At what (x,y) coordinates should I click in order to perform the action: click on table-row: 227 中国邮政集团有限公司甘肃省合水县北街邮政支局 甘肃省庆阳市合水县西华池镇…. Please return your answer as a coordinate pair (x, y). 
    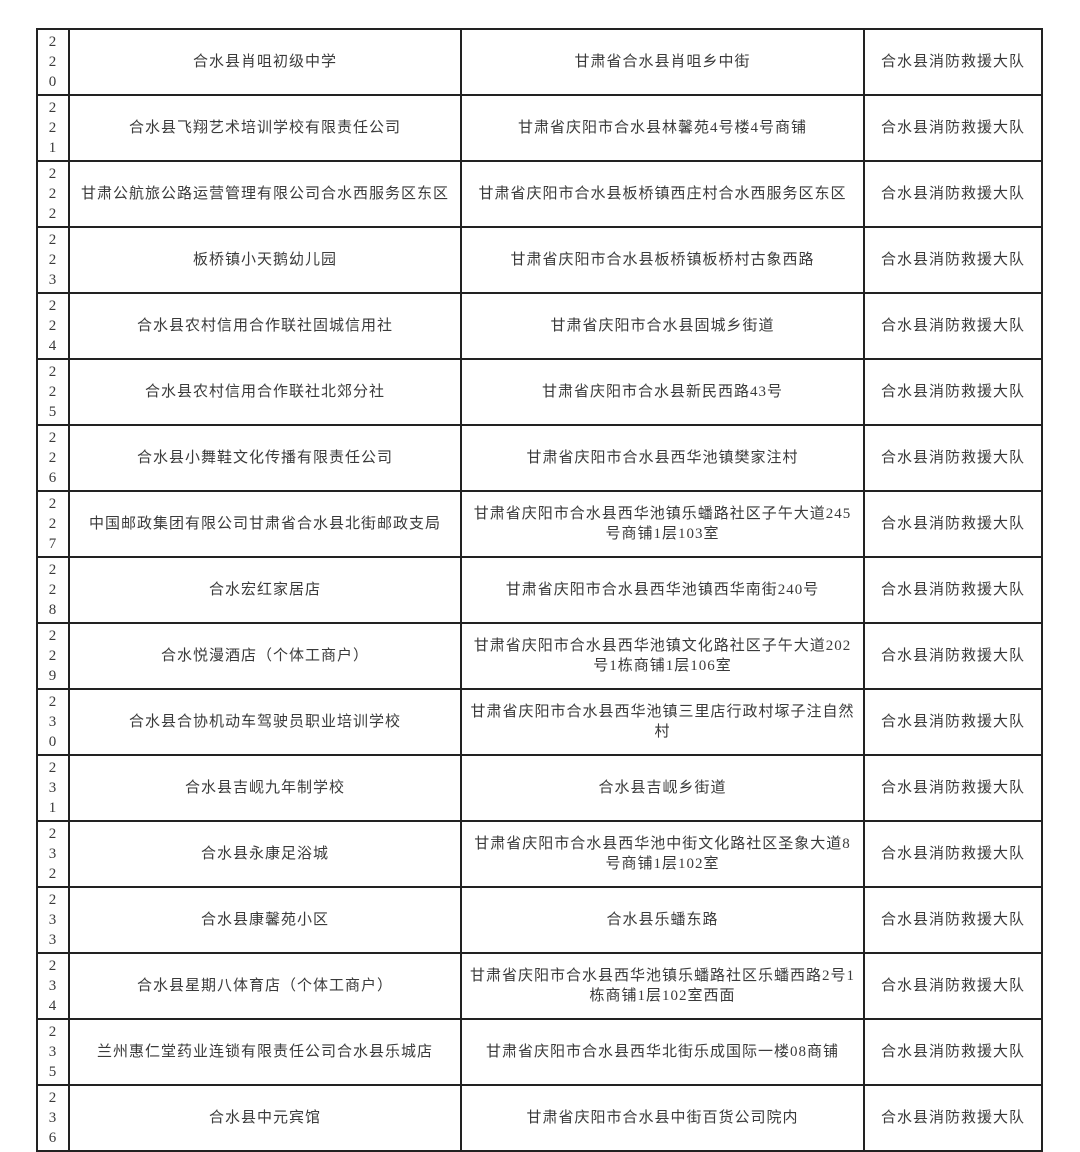
    Looking at the image, I should click on (539, 524).